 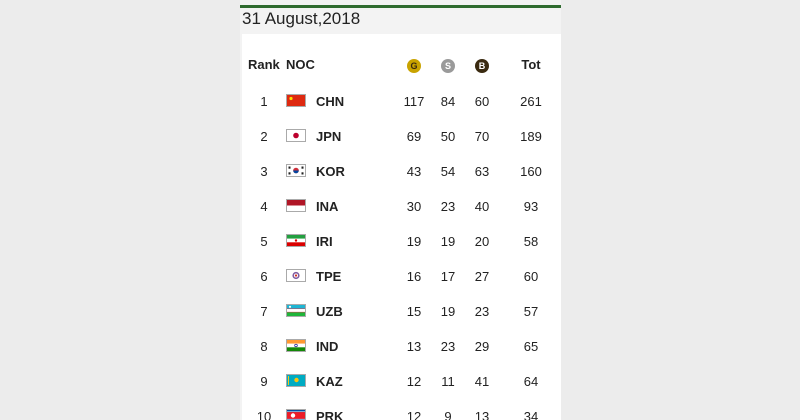 I want to click on rank-cell: 10, so click(x=264, y=414).